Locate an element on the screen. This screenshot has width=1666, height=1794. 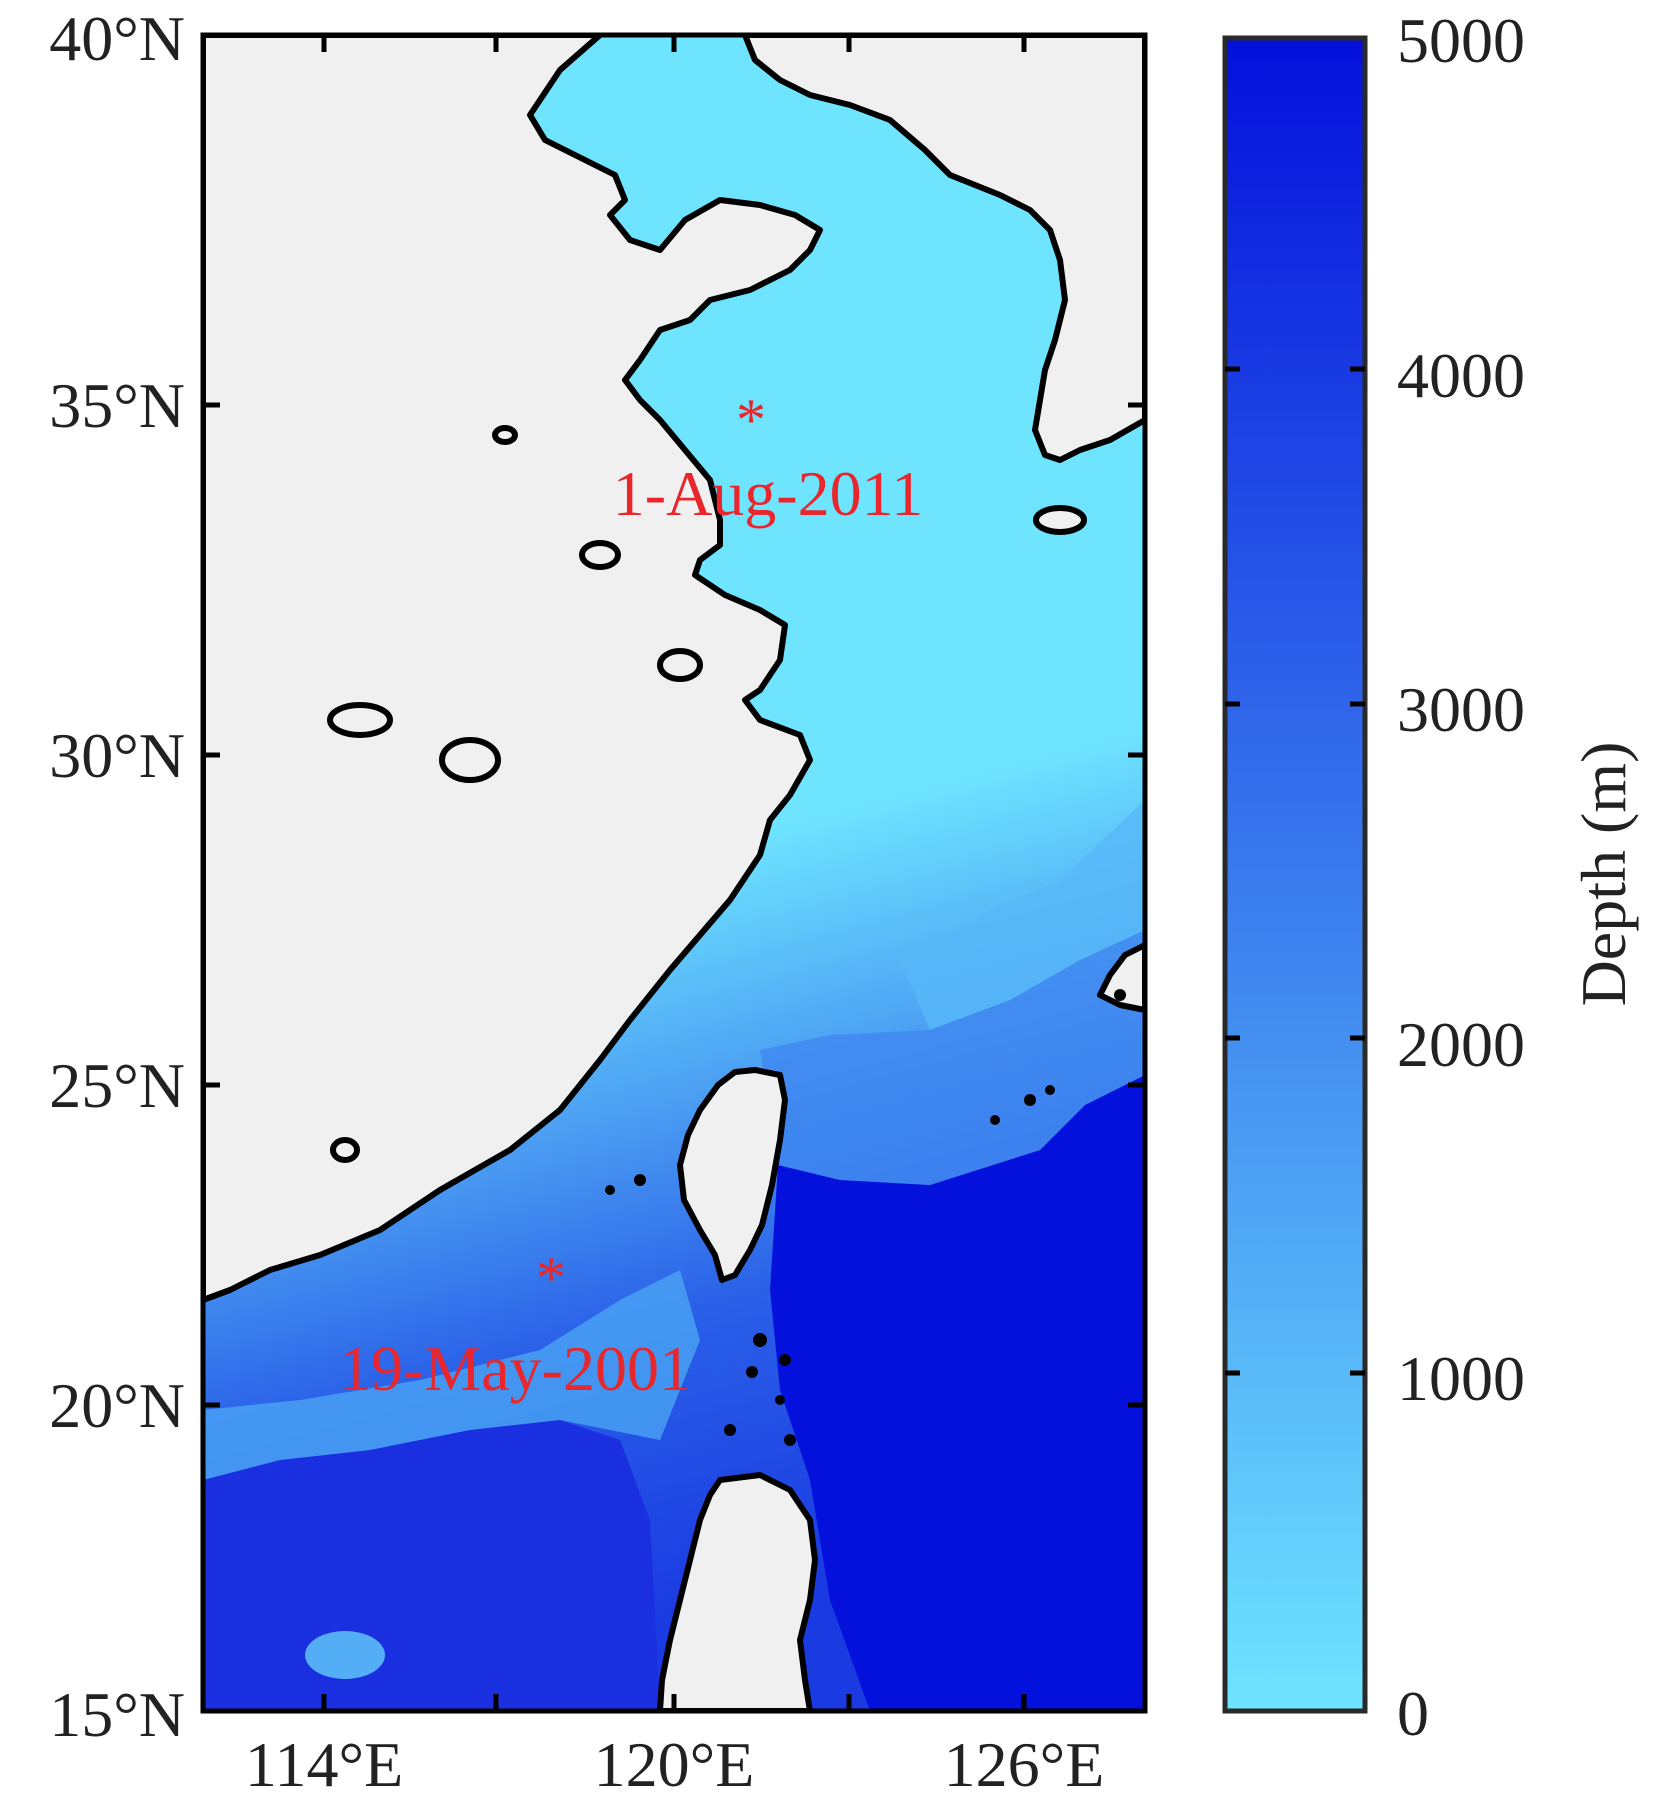
marker-may-2001-label: 19-May-2001 is located at coordinates (515, 1368).